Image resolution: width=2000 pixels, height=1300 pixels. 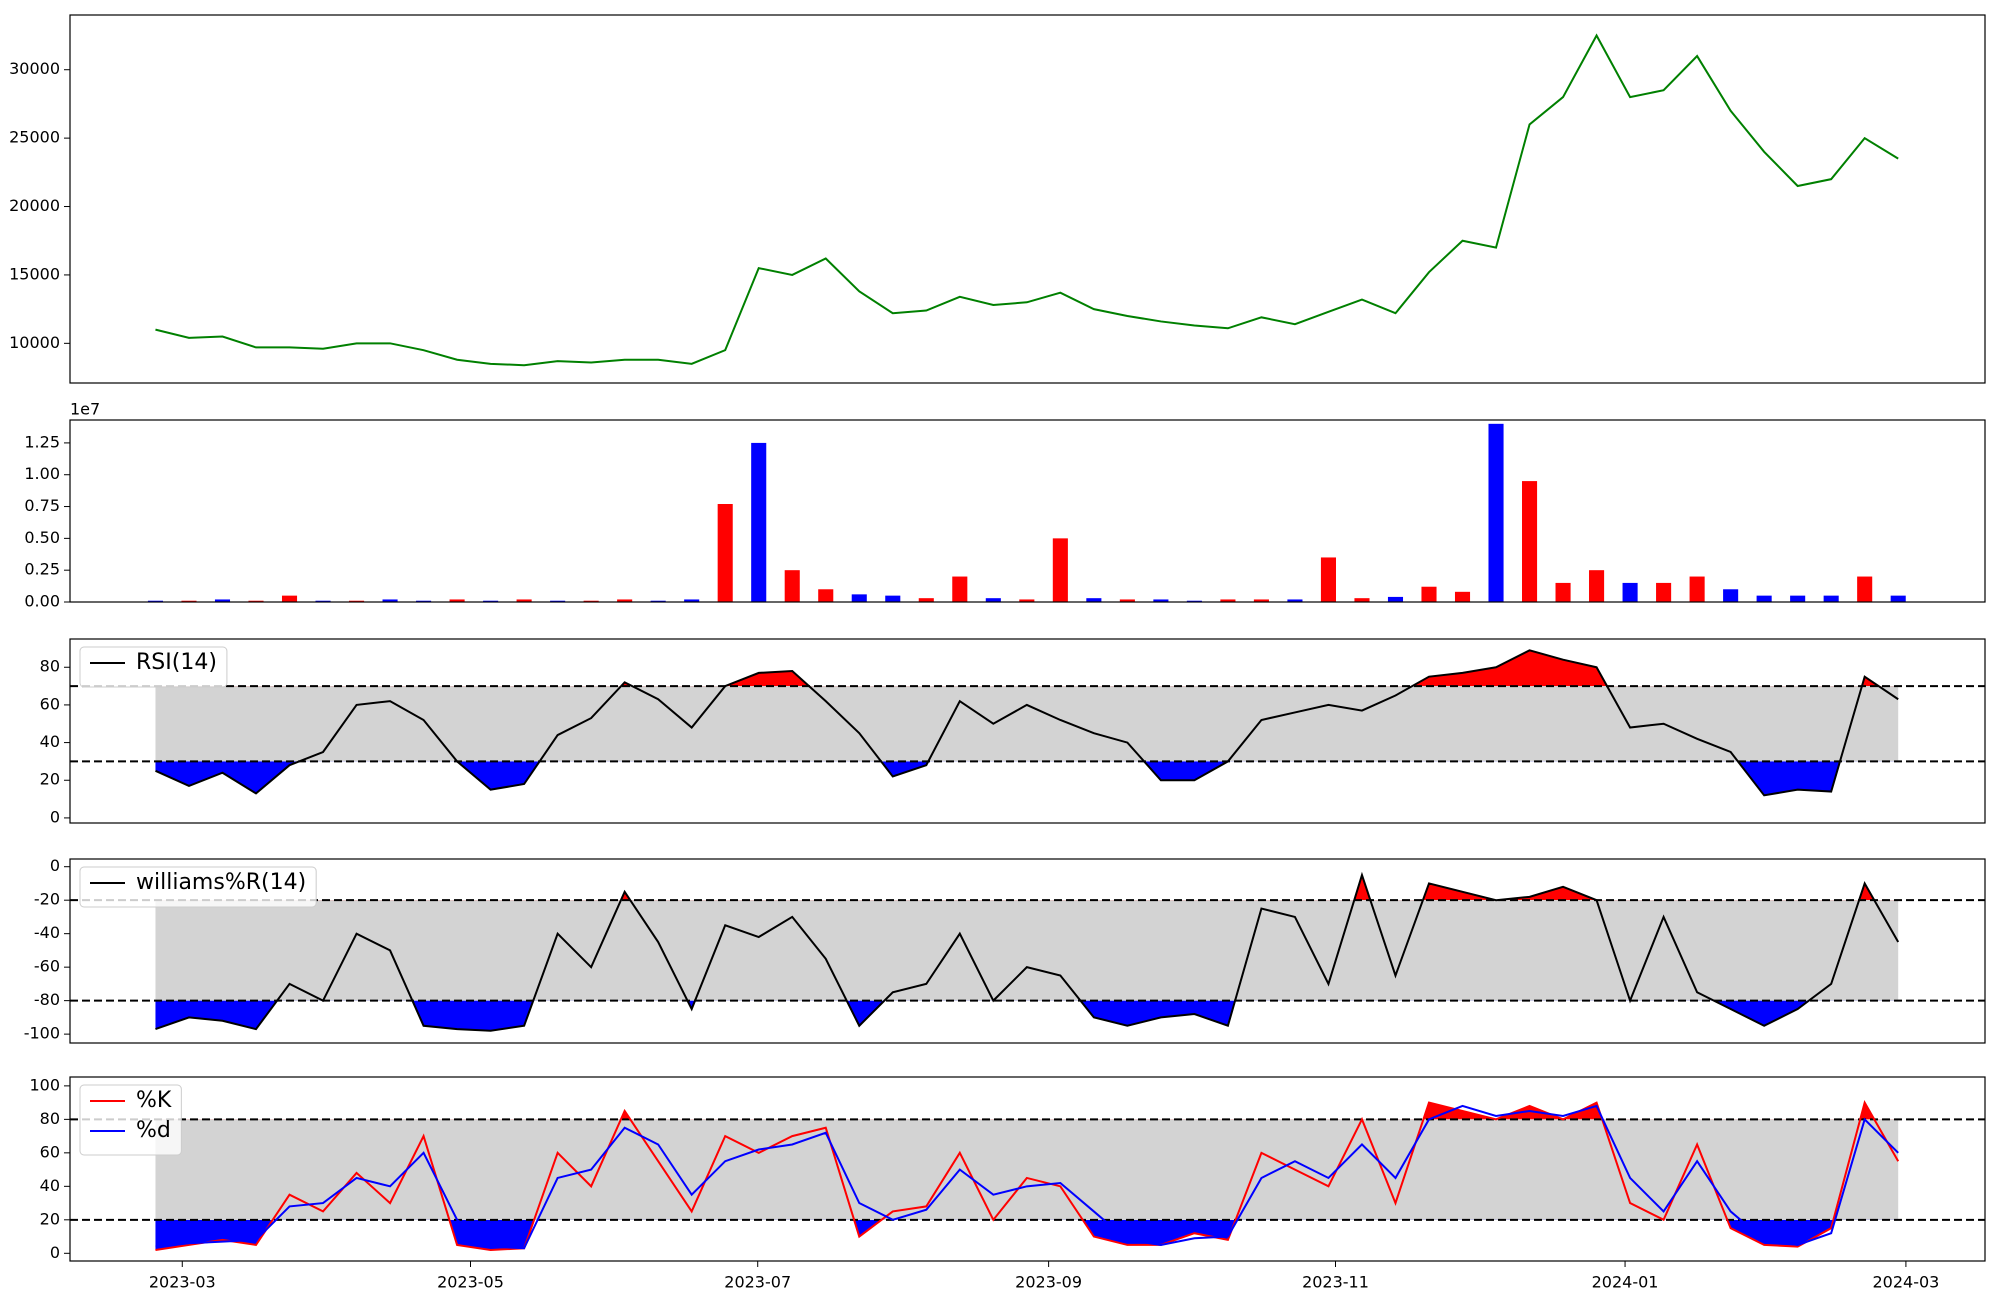 I want to click on legend: RSI(14), so click(x=153, y=667).